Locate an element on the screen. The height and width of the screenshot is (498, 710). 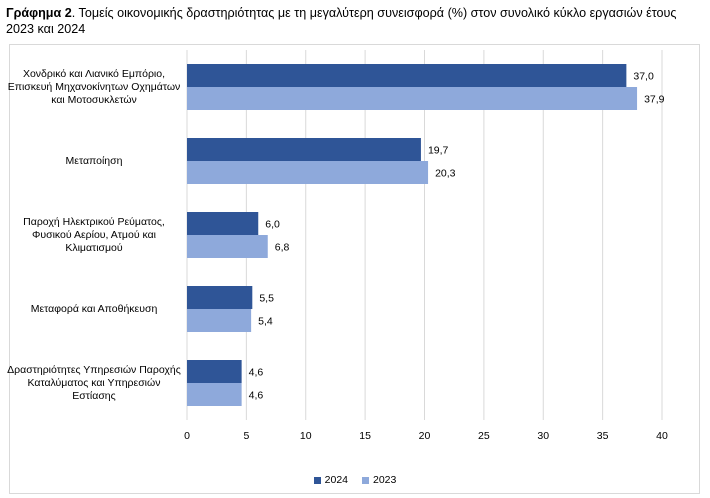
x-tick-label-1: 5 is located at coordinates (246, 436).